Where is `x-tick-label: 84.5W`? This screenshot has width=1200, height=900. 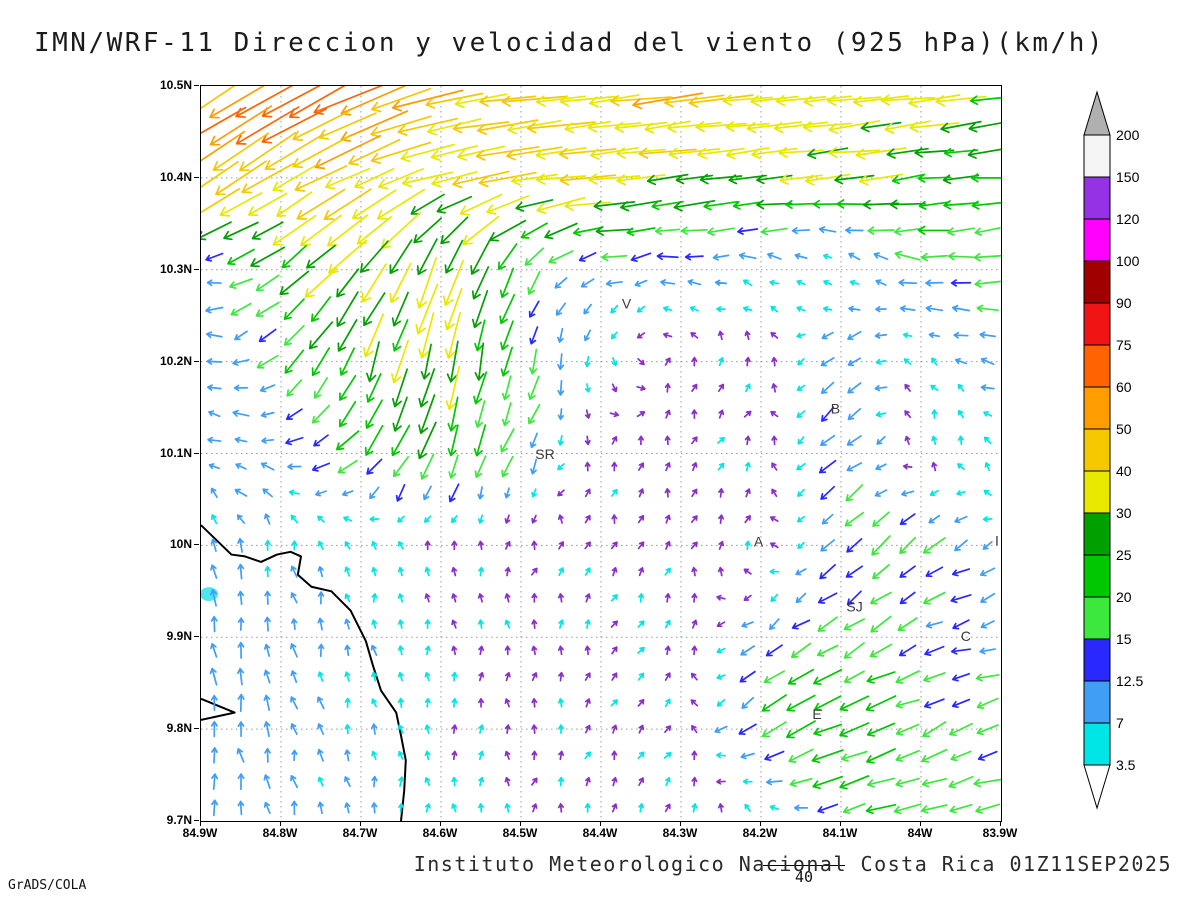
x-tick-label: 84.5W is located at coordinates (520, 833).